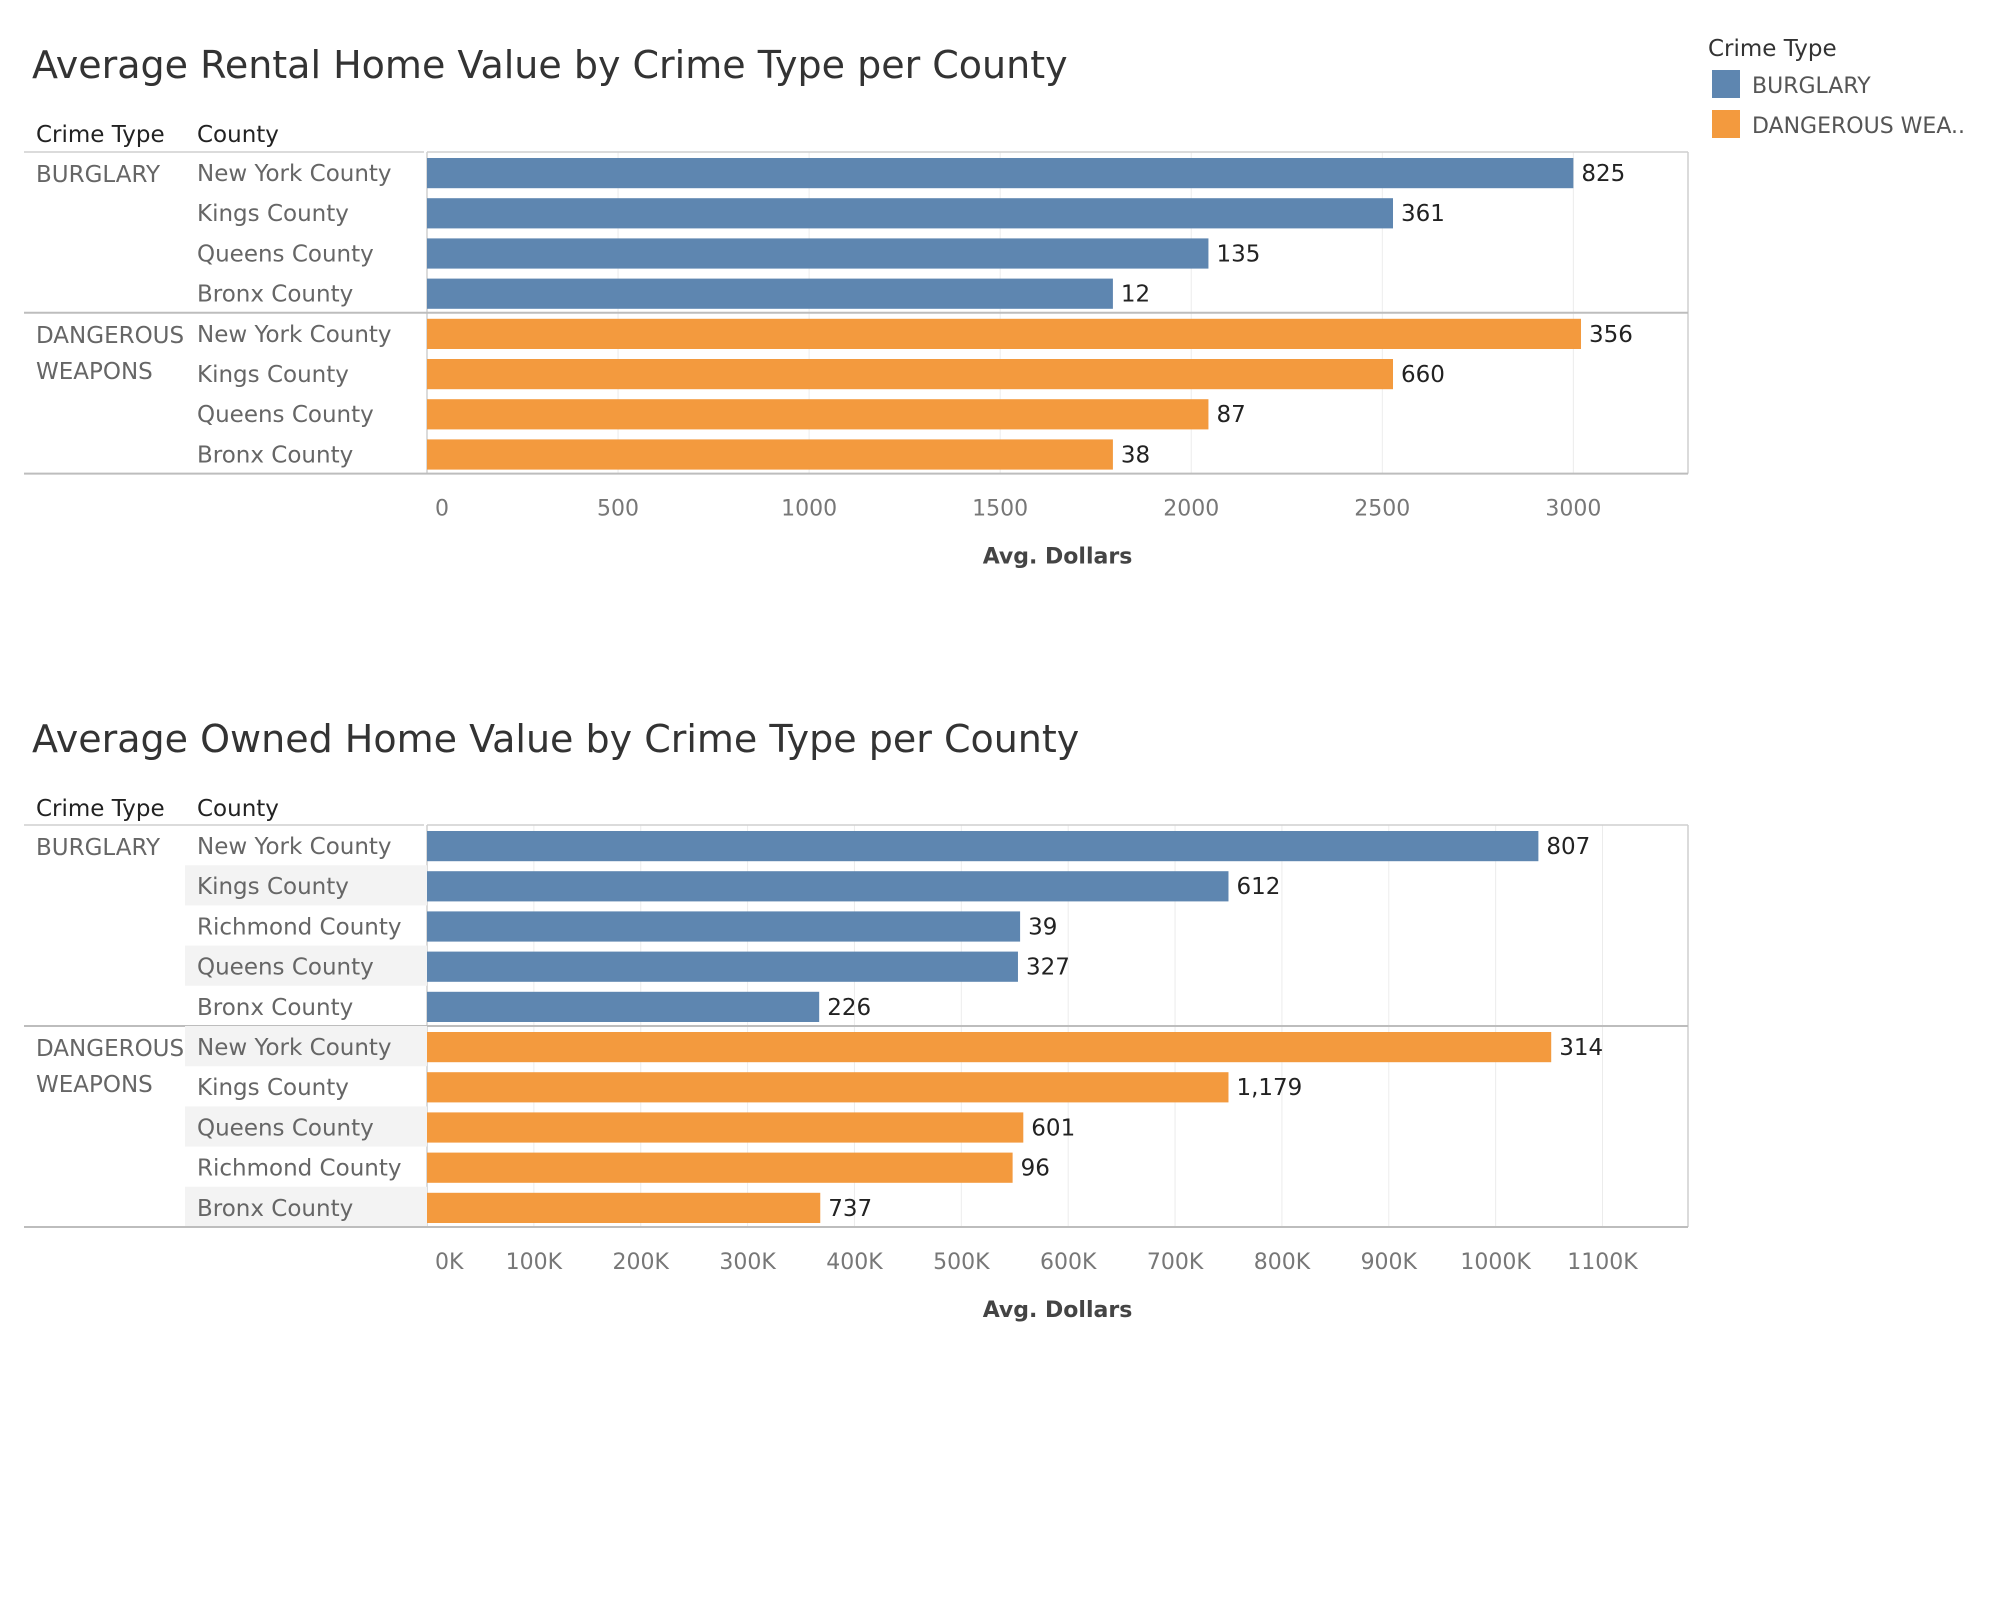  What do you see at coordinates (1135, 455) in the screenshot?
I see `bar-value-label: 38` at bounding box center [1135, 455].